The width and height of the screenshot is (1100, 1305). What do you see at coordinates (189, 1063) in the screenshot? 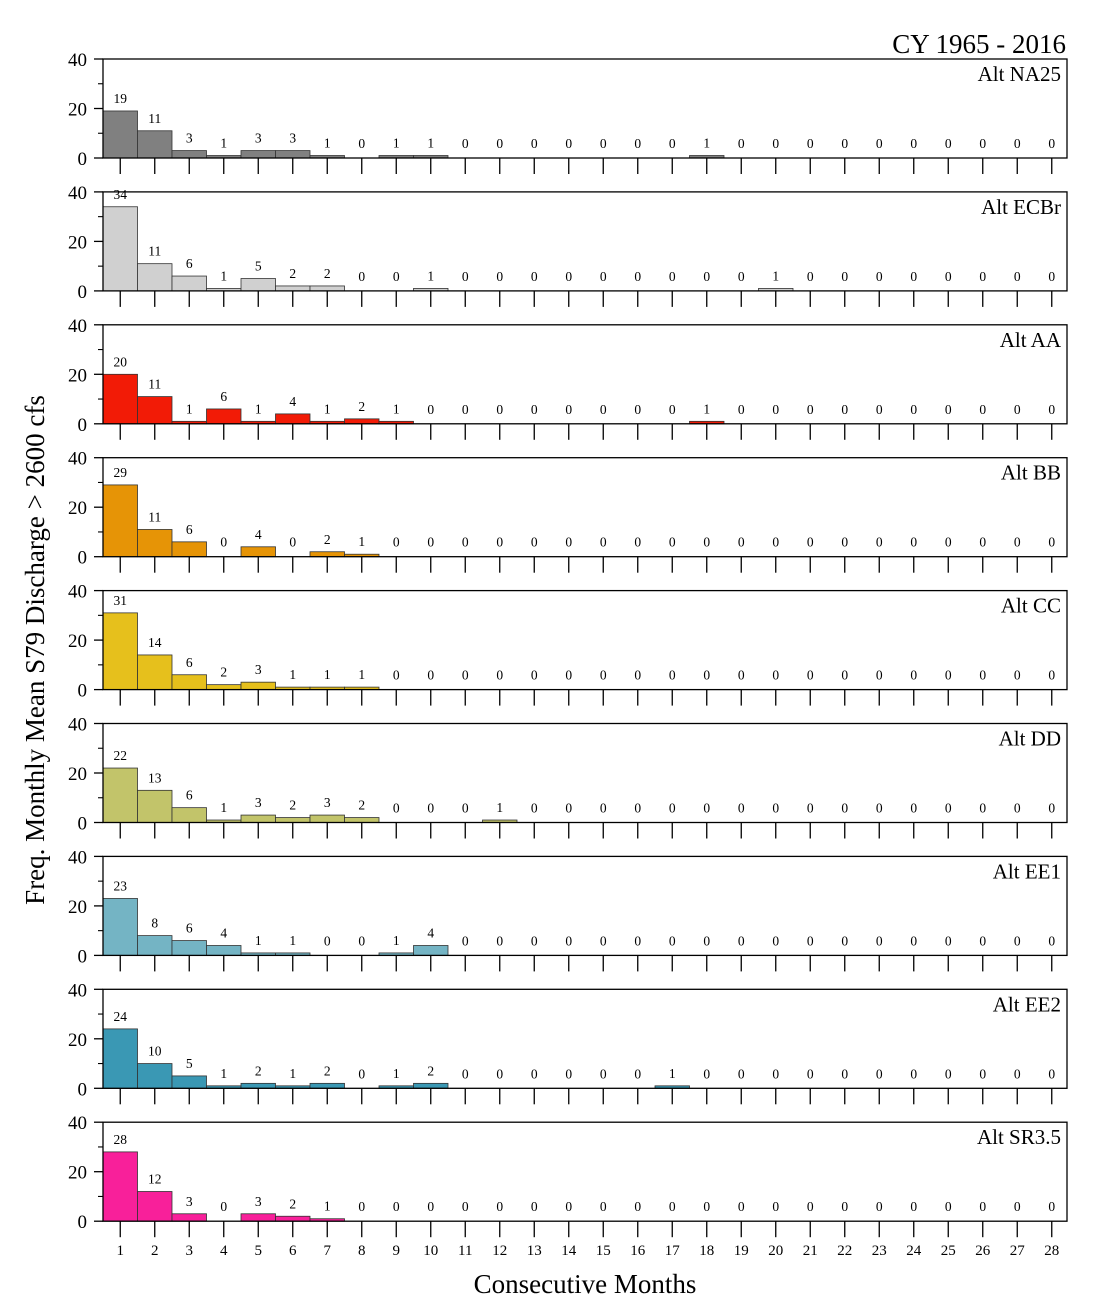
I see `data-label: 5` at bounding box center [189, 1063].